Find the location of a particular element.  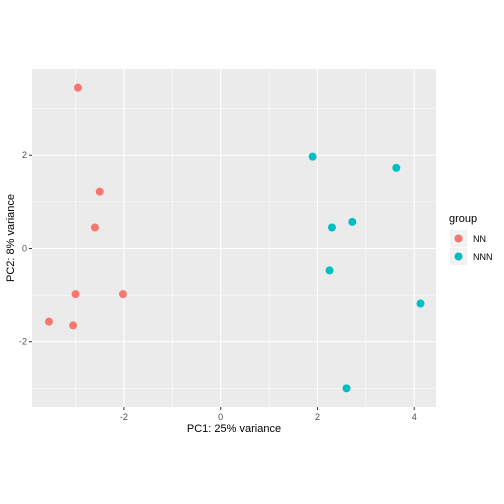

legend-label: NN is located at coordinates (479, 239).